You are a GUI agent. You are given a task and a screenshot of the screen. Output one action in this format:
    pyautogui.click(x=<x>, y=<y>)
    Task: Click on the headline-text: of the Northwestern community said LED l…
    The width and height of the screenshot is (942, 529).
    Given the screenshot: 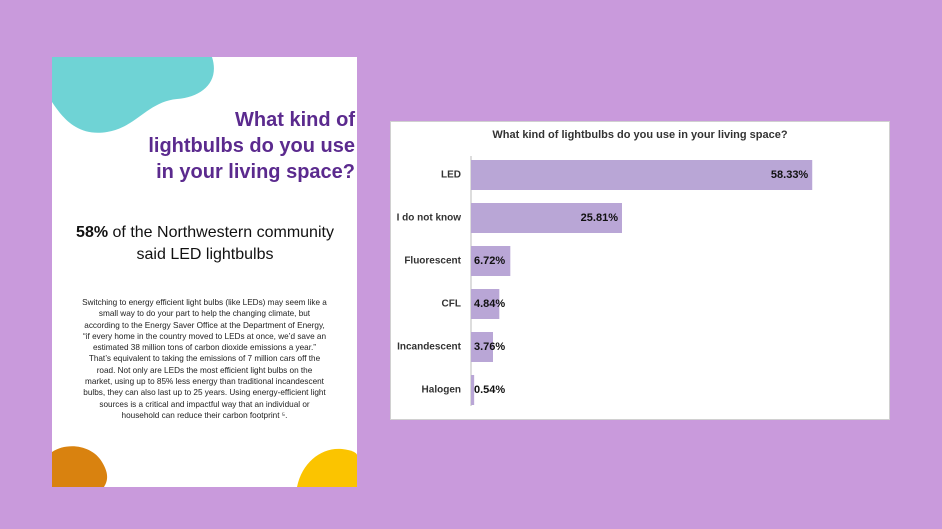 What is the action you would take?
    pyautogui.click(x=223, y=243)
    